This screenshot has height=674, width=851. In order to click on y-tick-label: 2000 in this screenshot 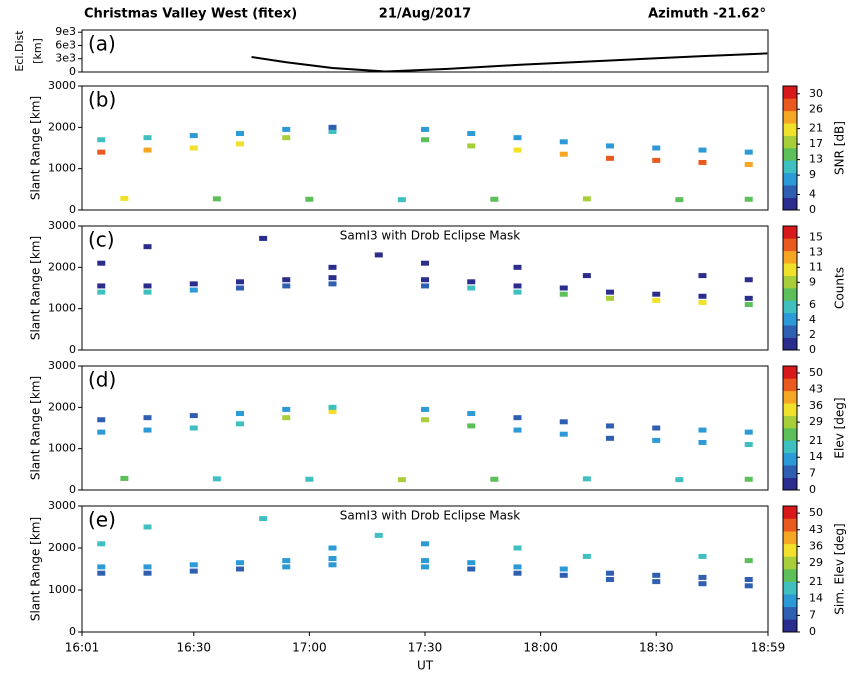, I will do `click(62, 126)`.